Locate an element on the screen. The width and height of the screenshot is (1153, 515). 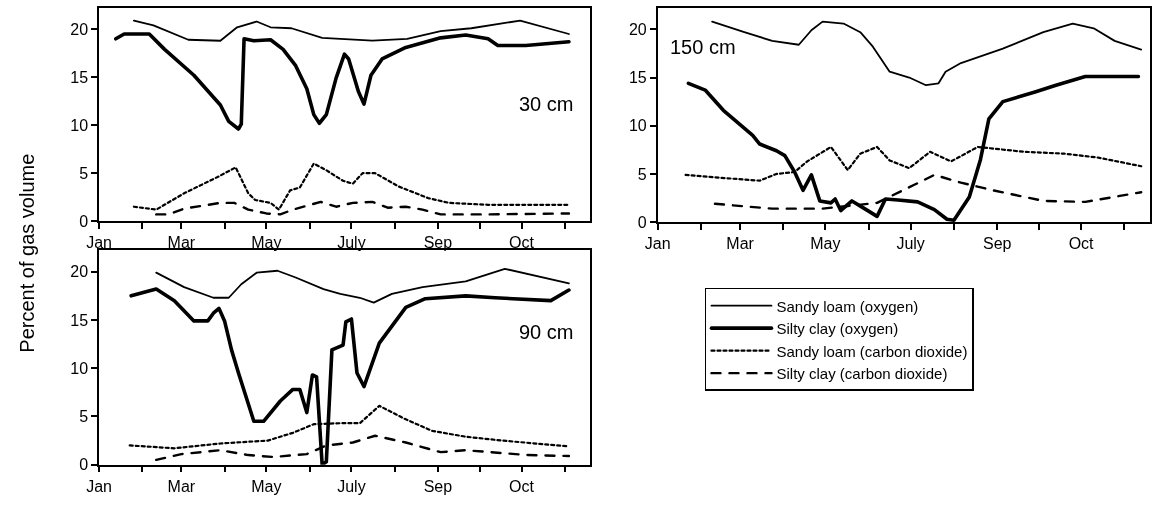
annotation: 90 cm is located at coordinates (546, 332).